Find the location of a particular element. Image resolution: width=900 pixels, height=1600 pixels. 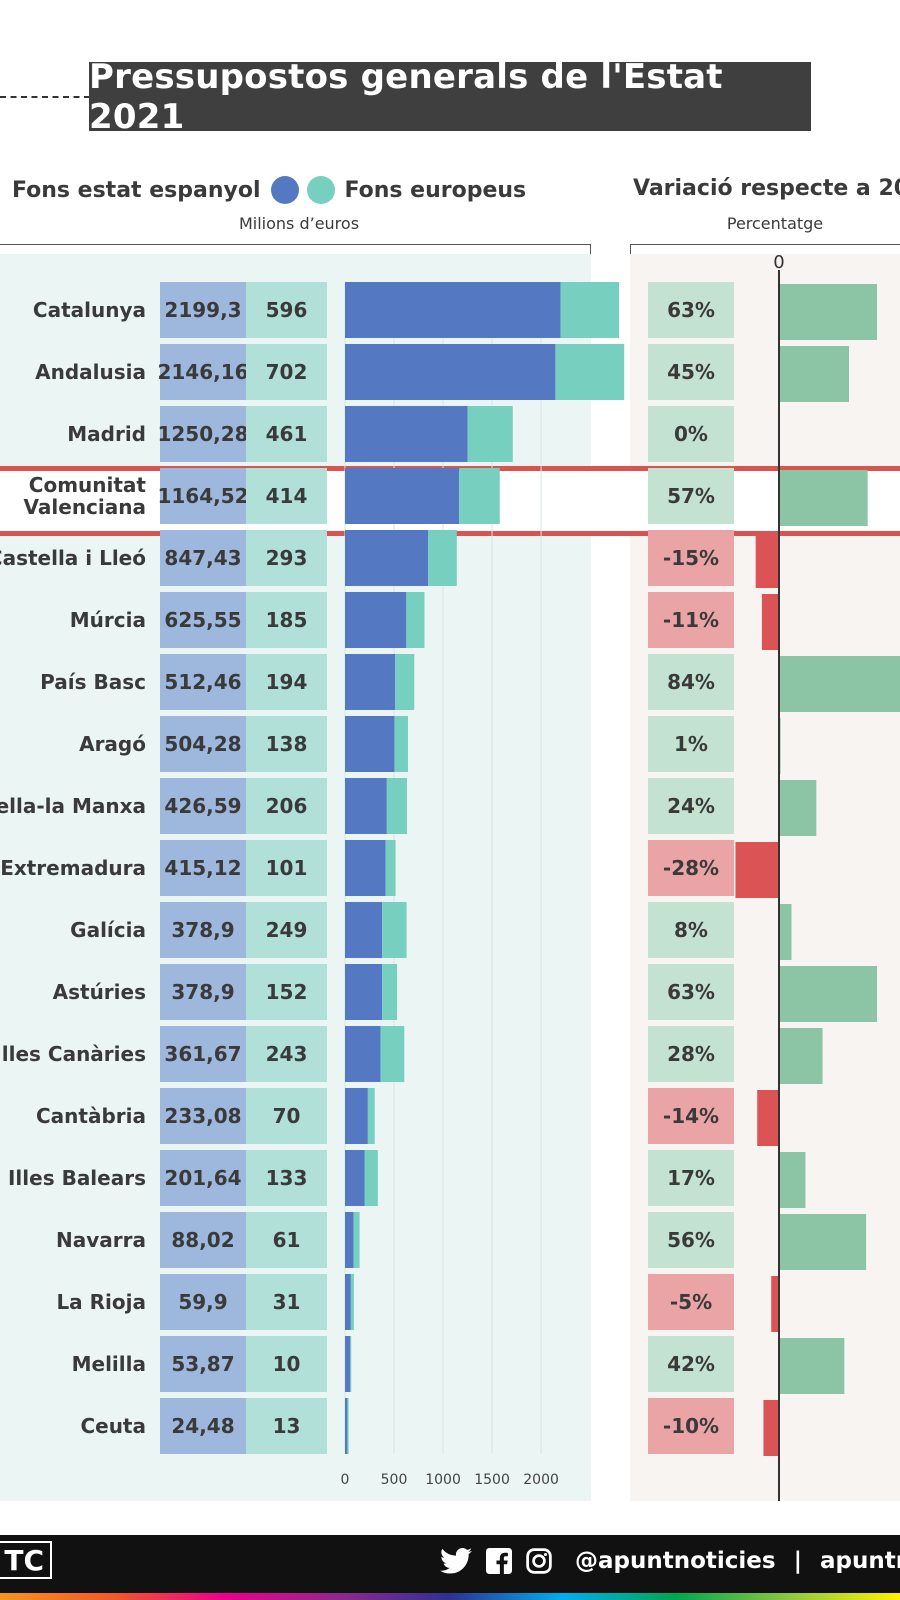

eu-funds-value: 138 is located at coordinates (286, 744).